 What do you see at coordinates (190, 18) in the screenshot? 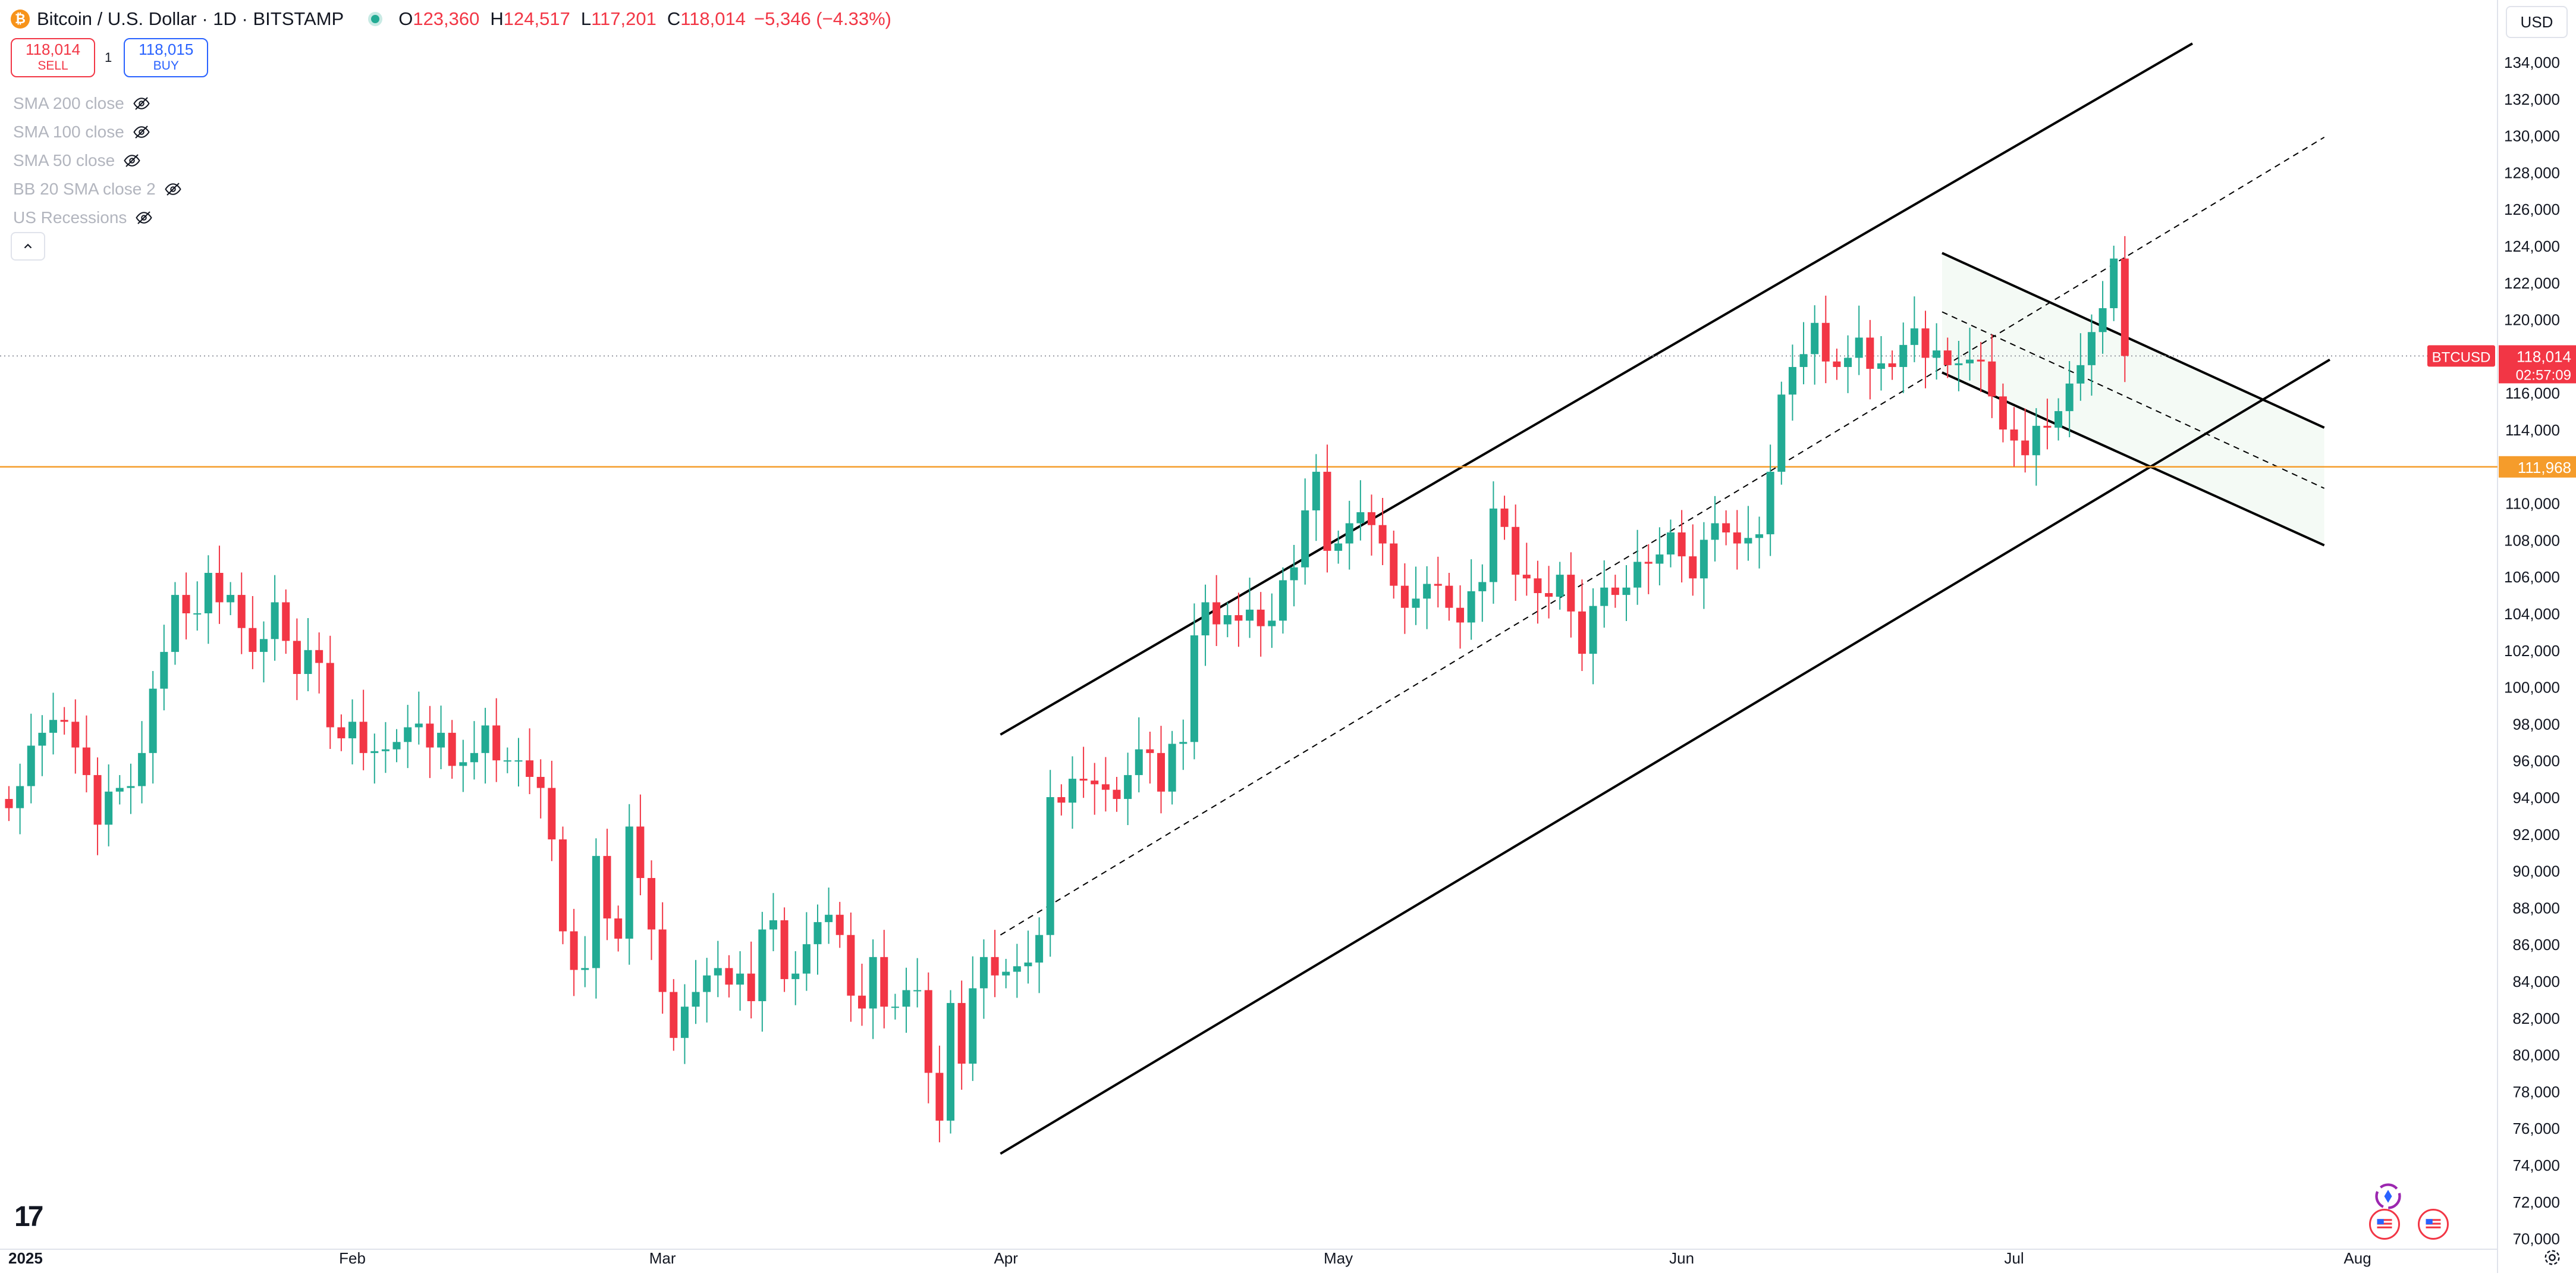
I see `symbol-title: Bitcoin / U.S. Dollar · 1D · BITSTAMP` at bounding box center [190, 18].